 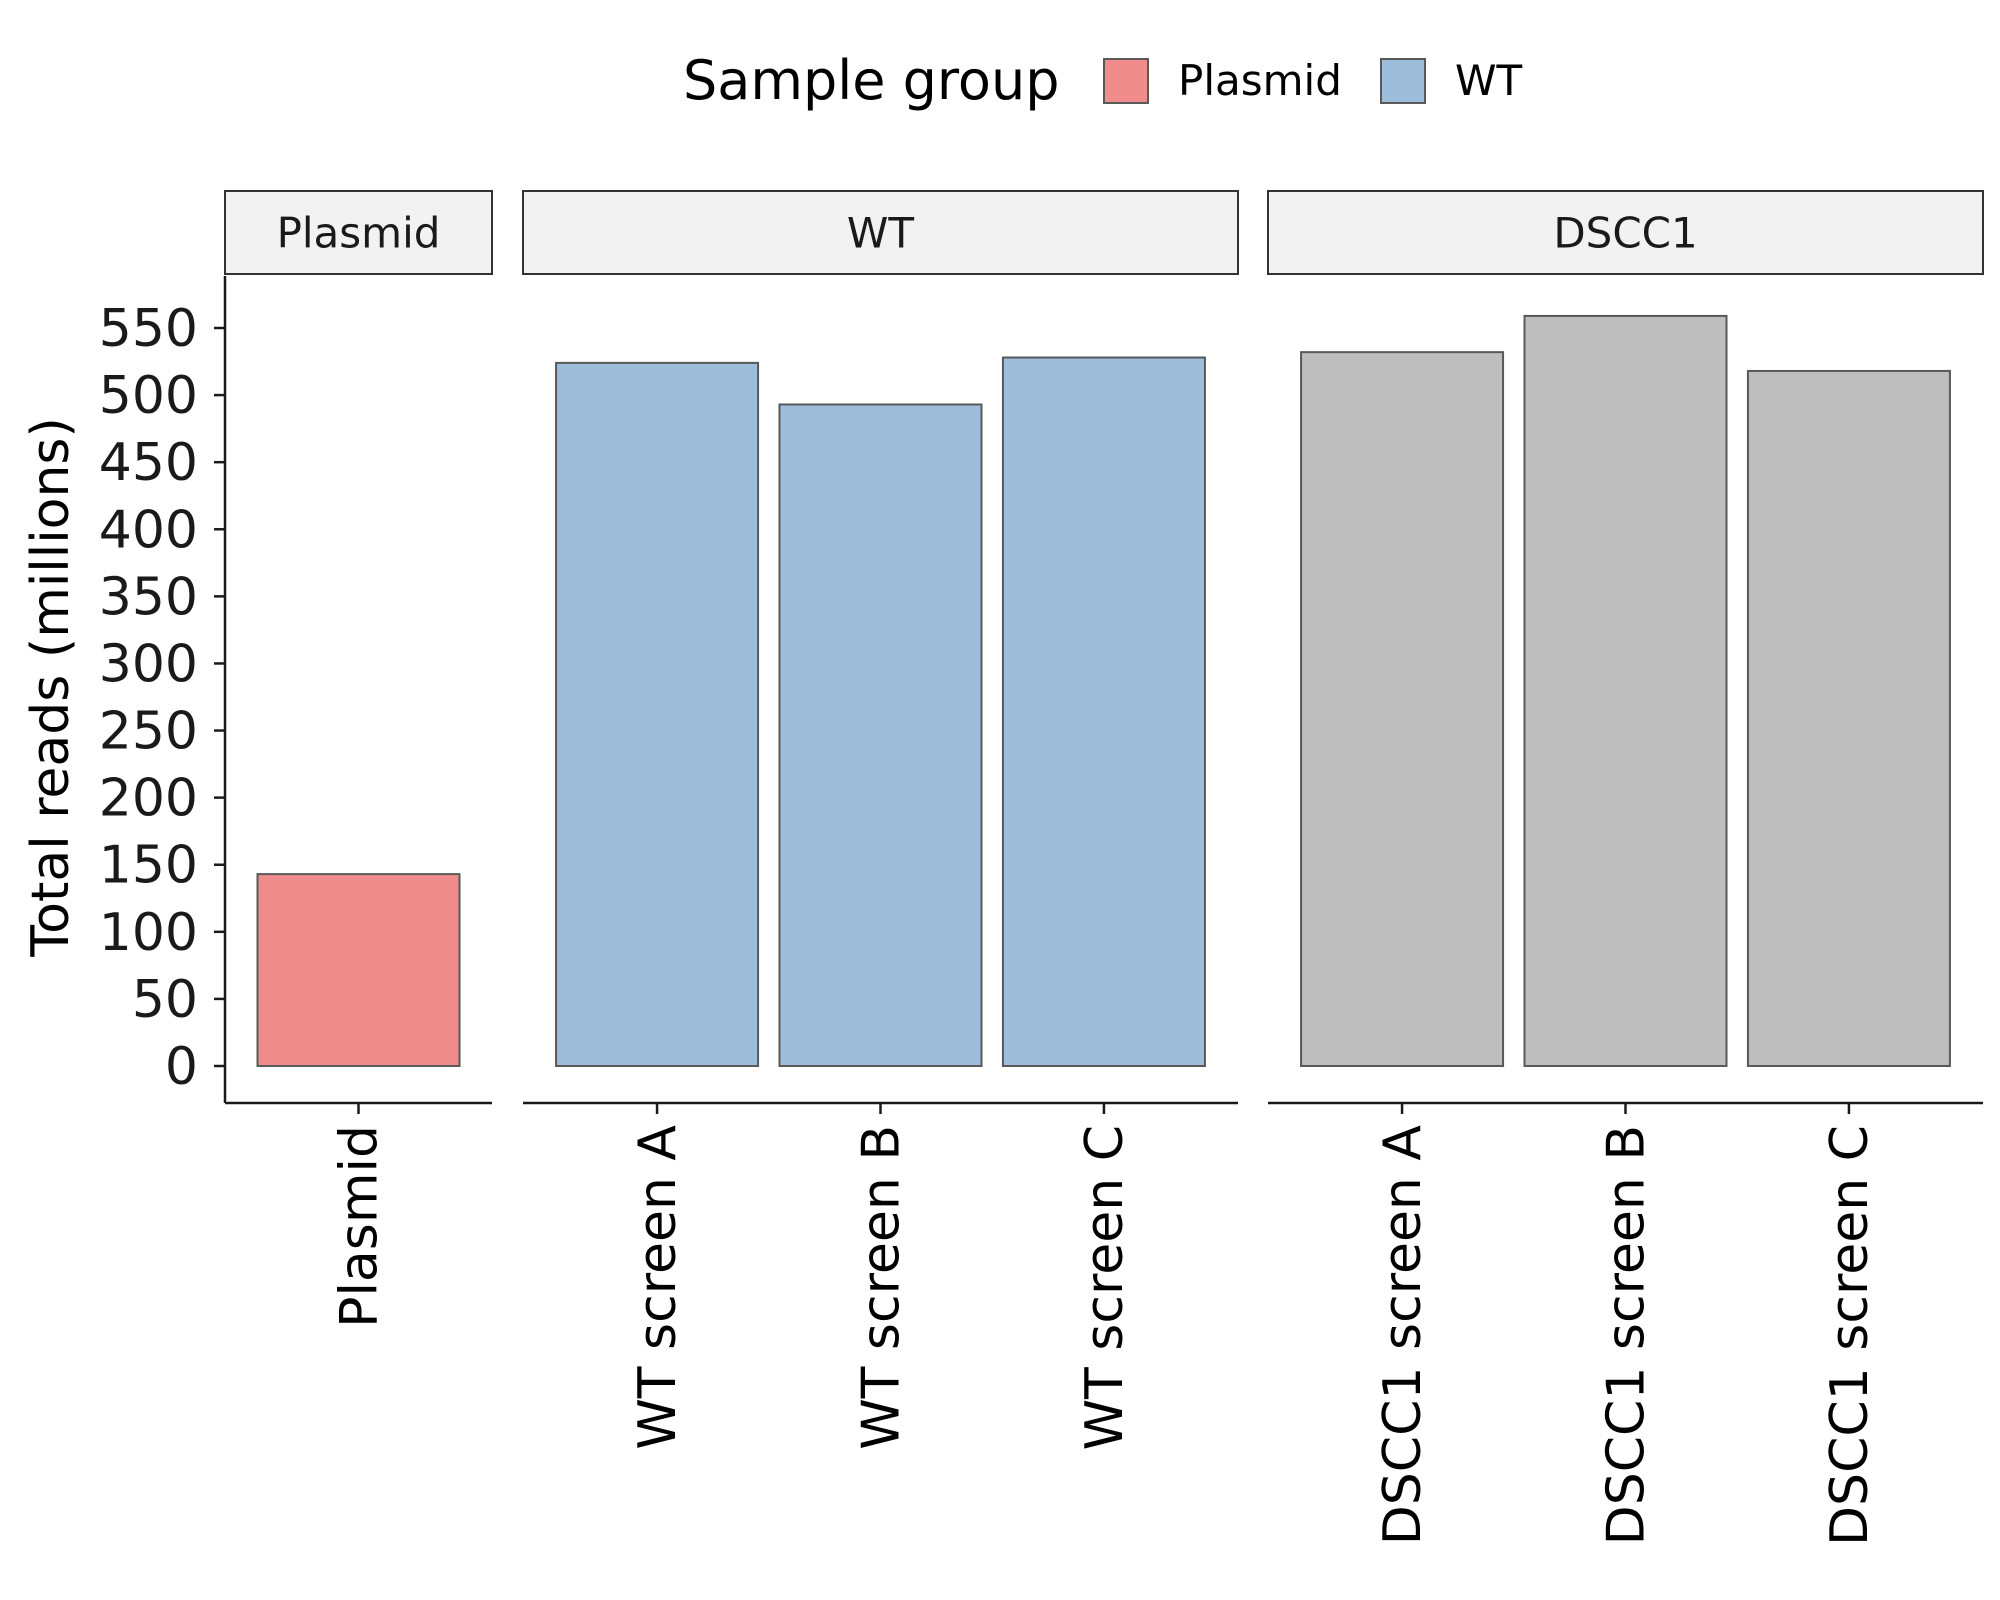 I want to click on bar-dscc1-screen-b, so click(x=1625, y=690).